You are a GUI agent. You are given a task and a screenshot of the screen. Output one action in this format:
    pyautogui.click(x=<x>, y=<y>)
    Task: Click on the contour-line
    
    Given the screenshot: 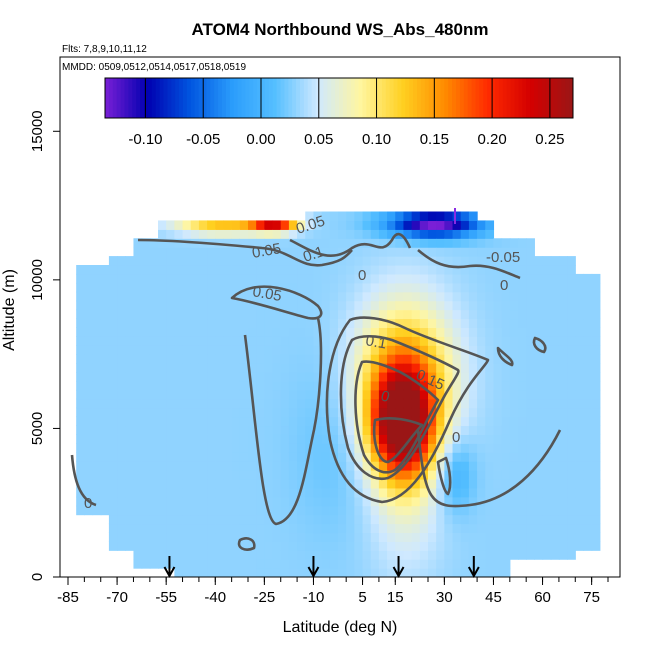 What is the action you would take?
    pyautogui.click(x=245, y=252)
    